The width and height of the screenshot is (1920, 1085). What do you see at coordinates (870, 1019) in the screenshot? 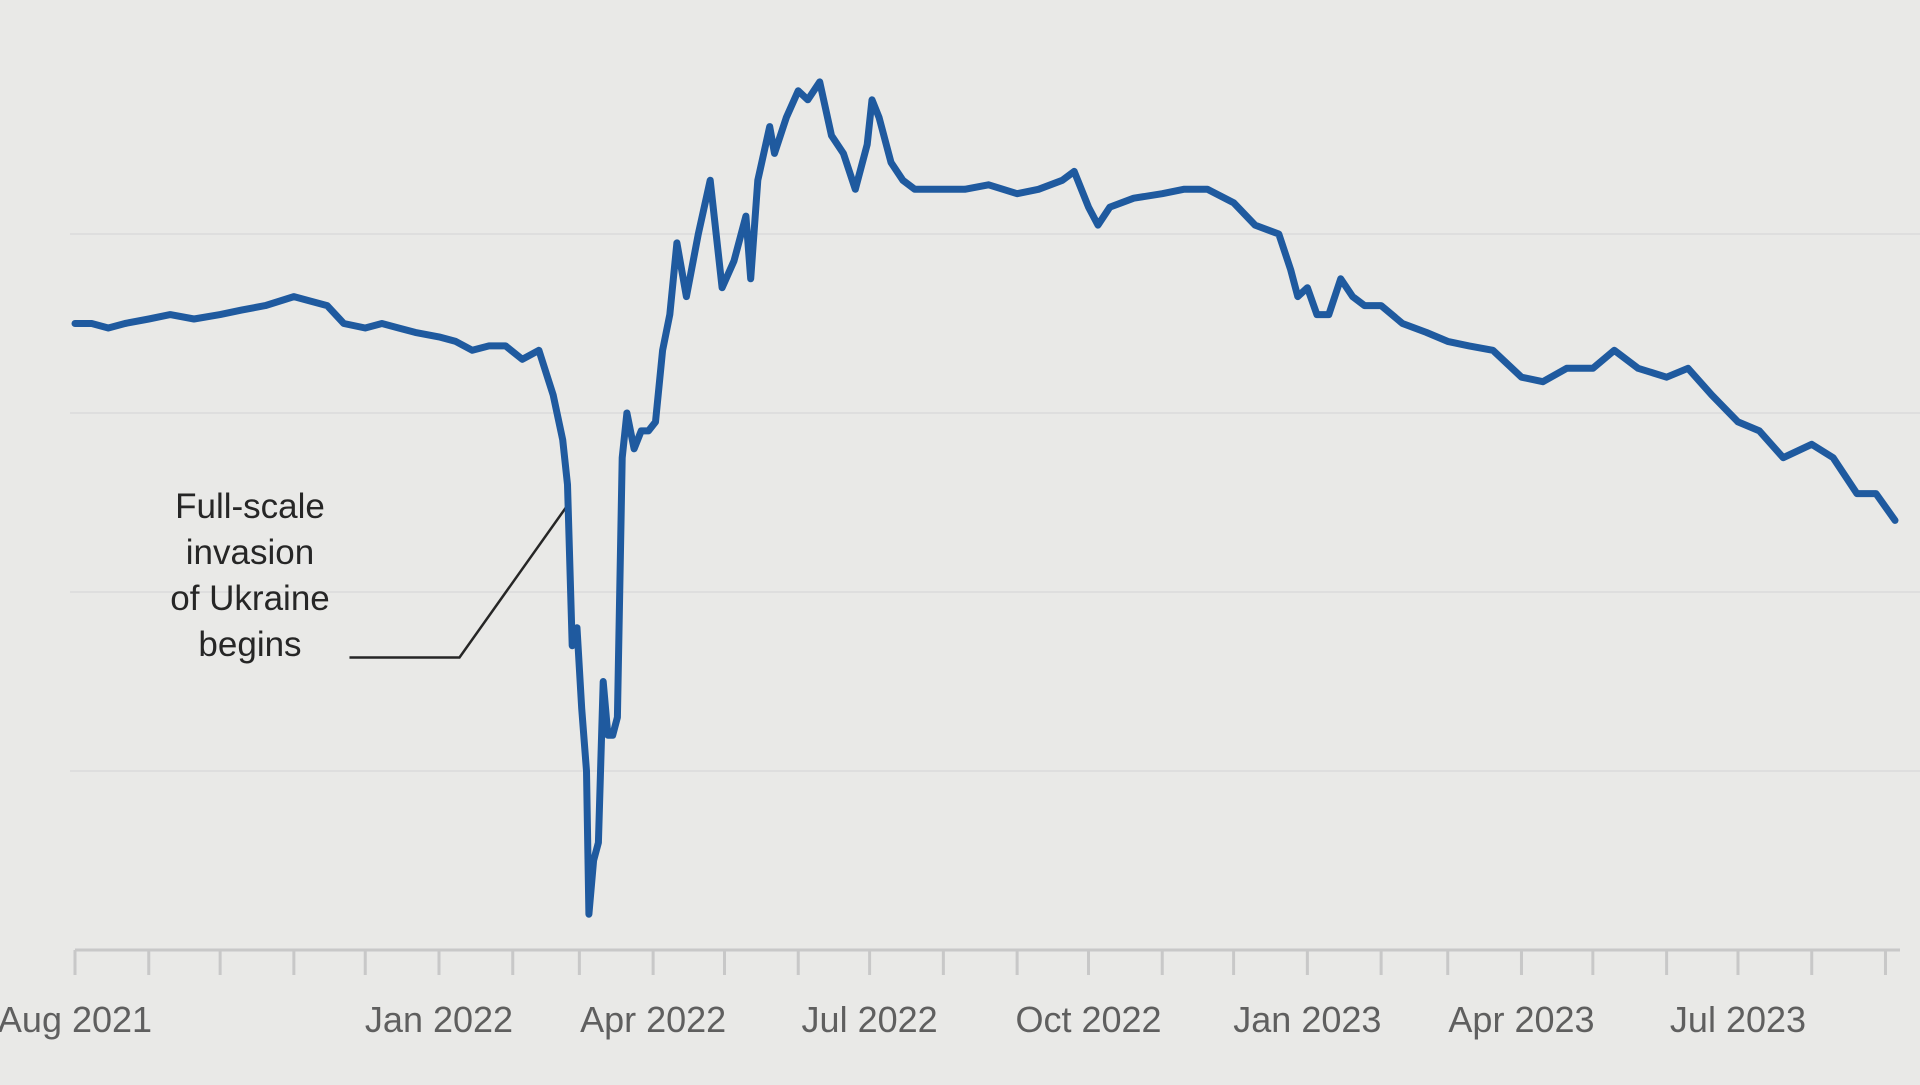
I see `x-tick-label: Jul 2022` at bounding box center [870, 1019].